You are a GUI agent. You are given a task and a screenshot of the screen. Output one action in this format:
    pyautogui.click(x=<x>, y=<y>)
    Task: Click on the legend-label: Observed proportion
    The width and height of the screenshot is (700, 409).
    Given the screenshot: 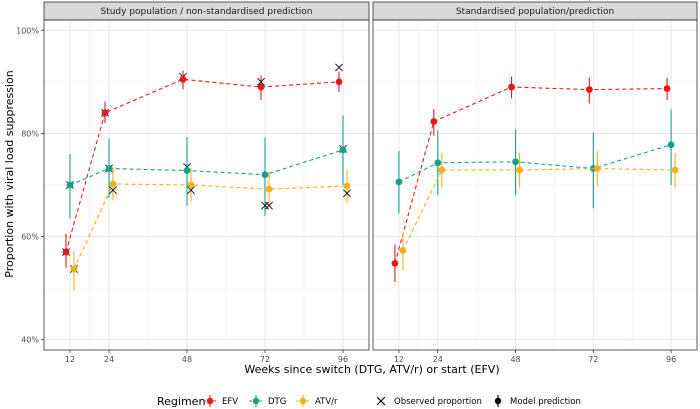 What is the action you would take?
    pyautogui.click(x=438, y=402)
    